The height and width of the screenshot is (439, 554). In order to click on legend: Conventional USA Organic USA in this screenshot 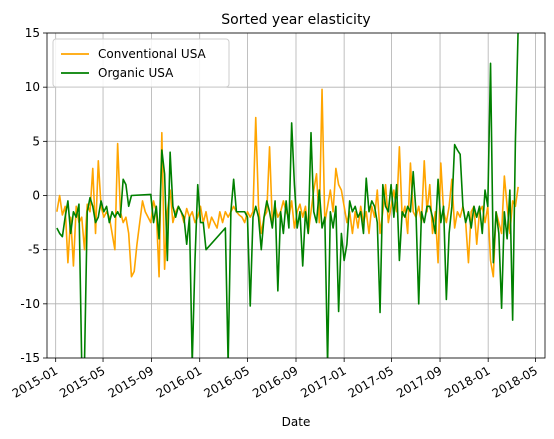, I will do `click(141, 63)`.